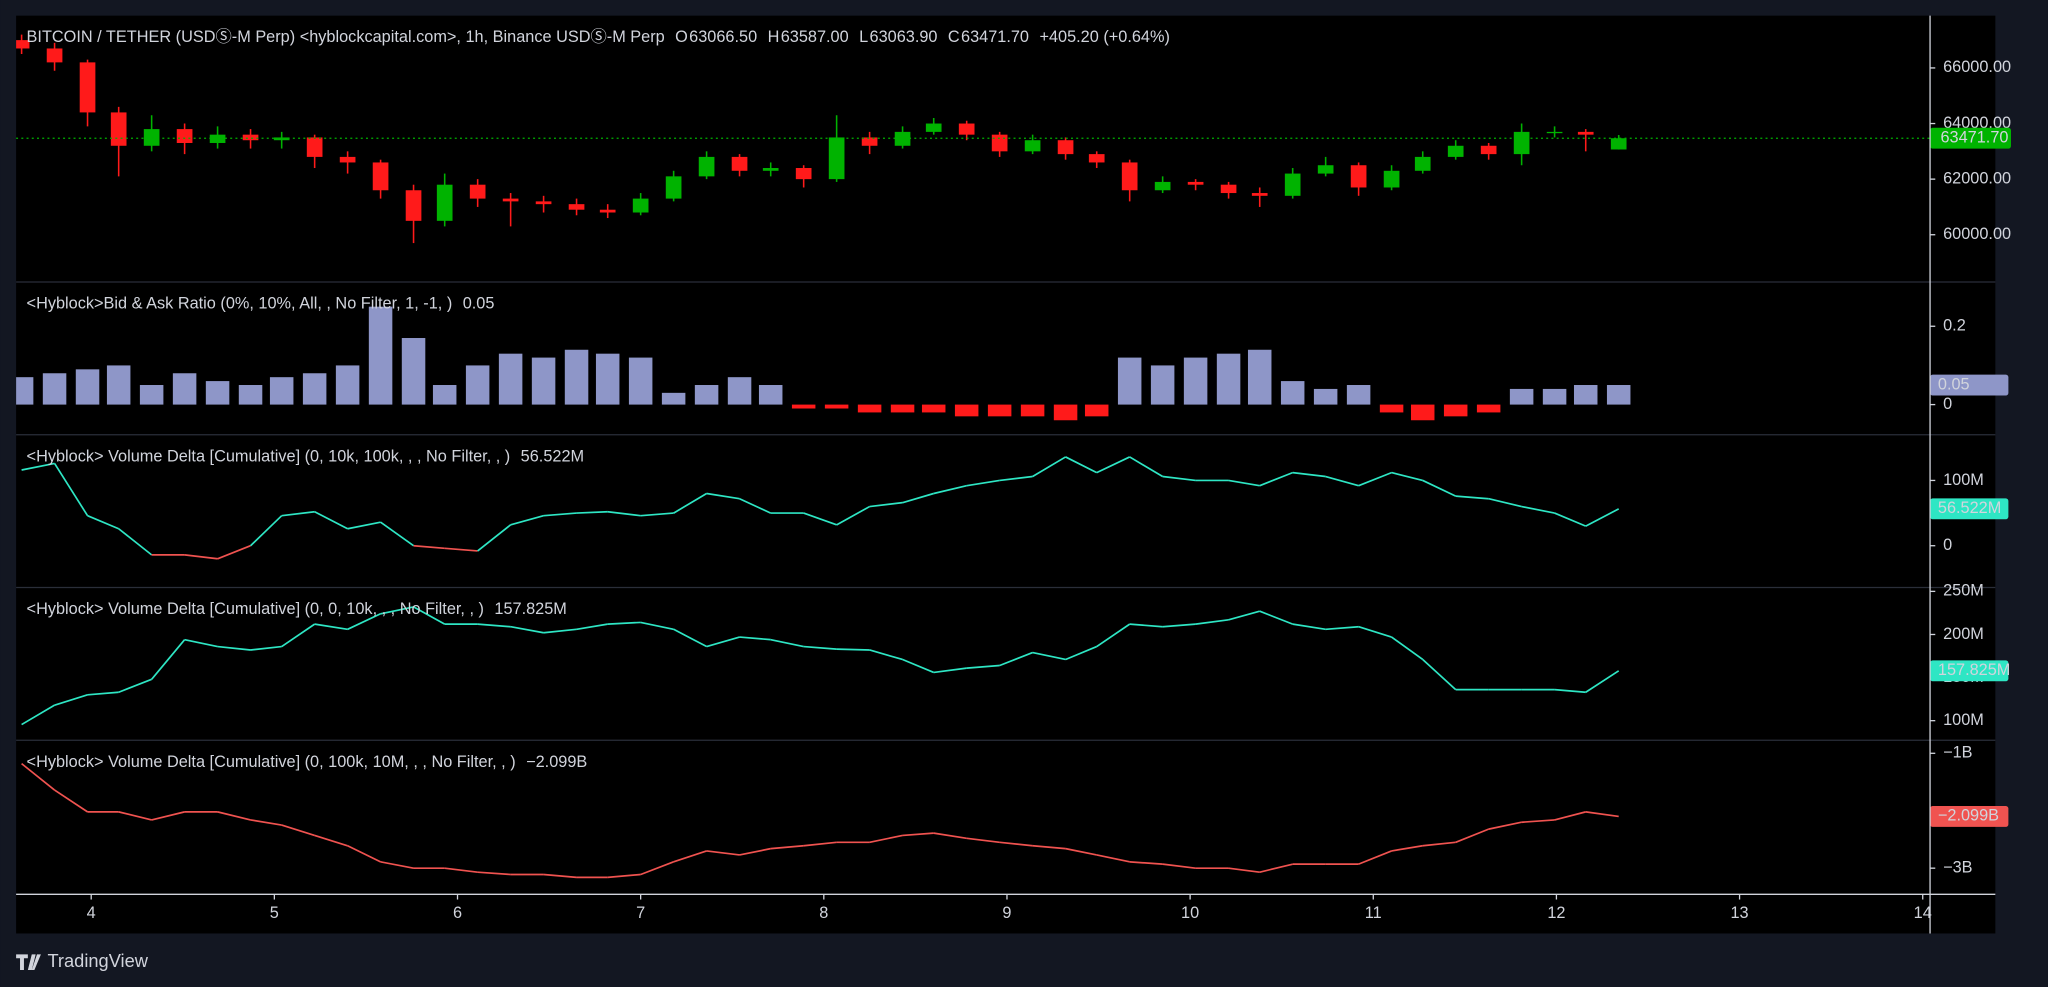 The height and width of the screenshot is (987, 2048). I want to click on x-tick-label: 13, so click(1740, 913).